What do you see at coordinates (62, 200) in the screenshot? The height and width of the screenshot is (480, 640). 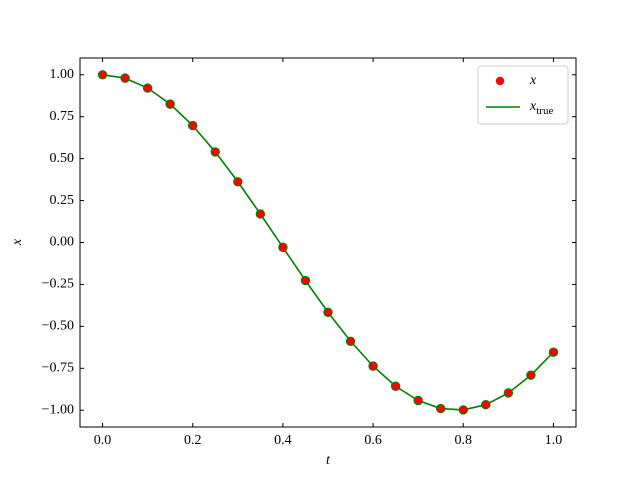 I see `y-tick-label: 0.25` at bounding box center [62, 200].